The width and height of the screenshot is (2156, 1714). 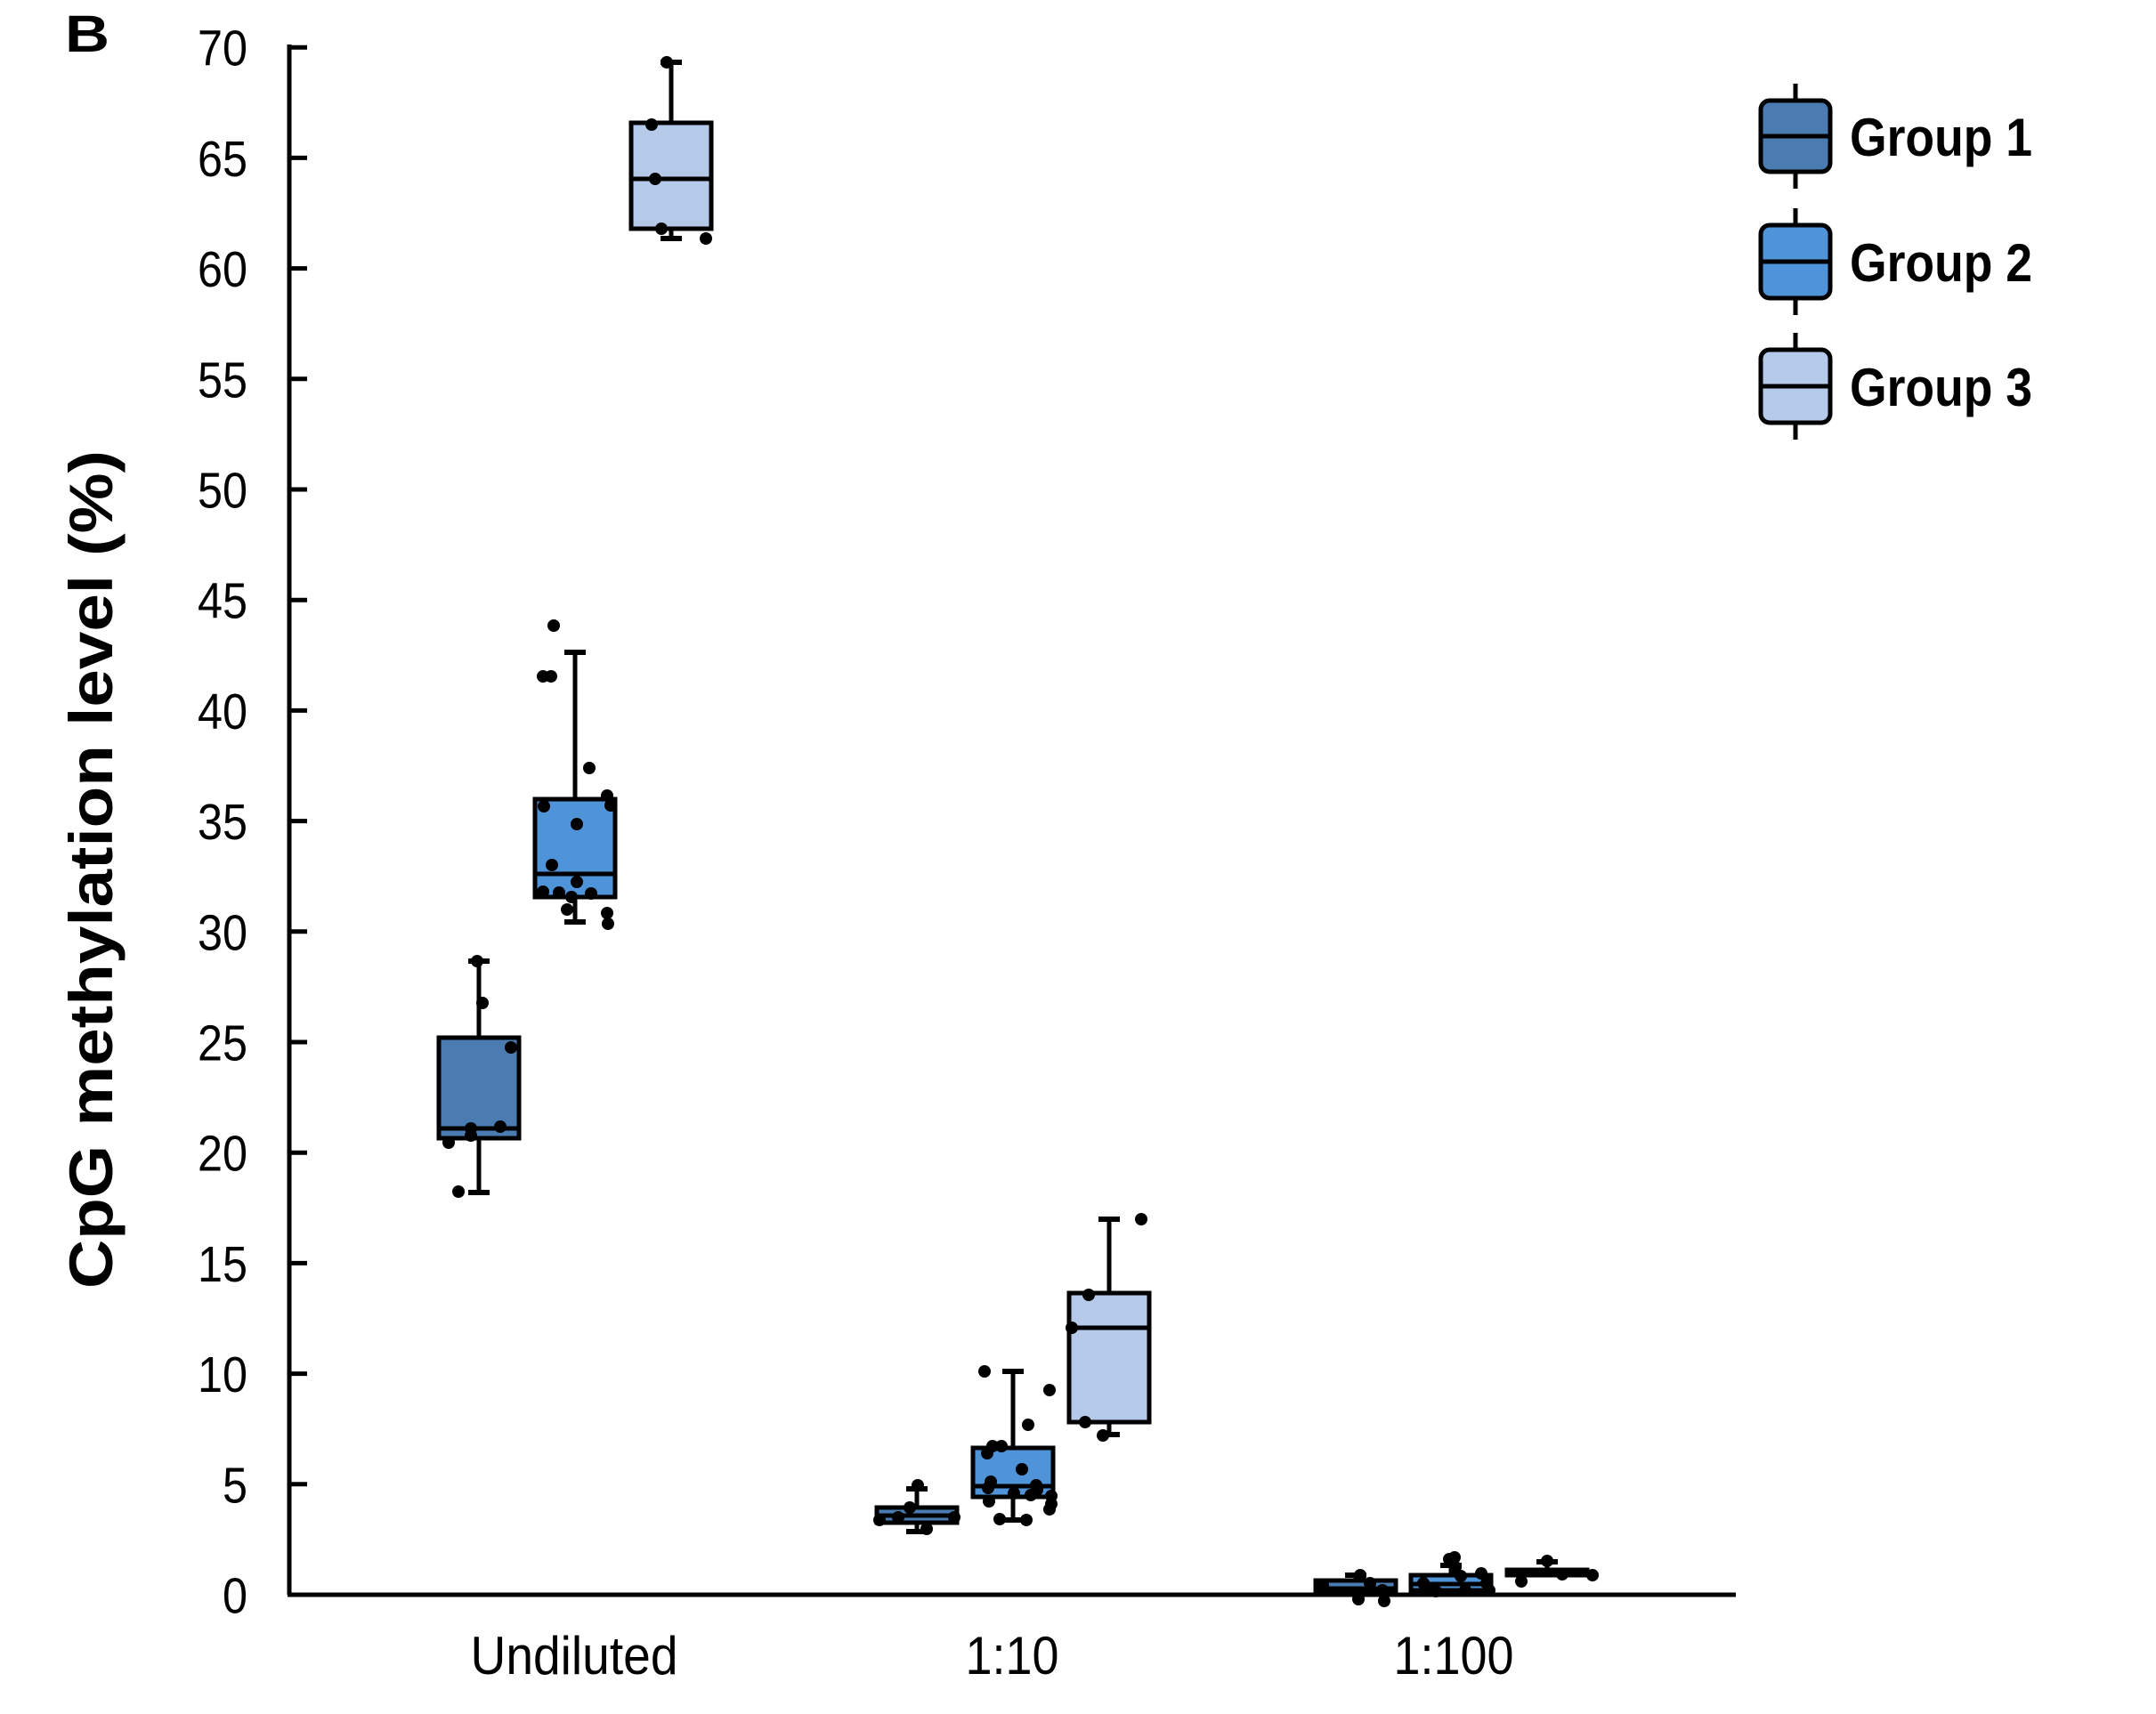 What do you see at coordinates (222, 712) in the screenshot?
I see `svg-text: 40` at bounding box center [222, 712].